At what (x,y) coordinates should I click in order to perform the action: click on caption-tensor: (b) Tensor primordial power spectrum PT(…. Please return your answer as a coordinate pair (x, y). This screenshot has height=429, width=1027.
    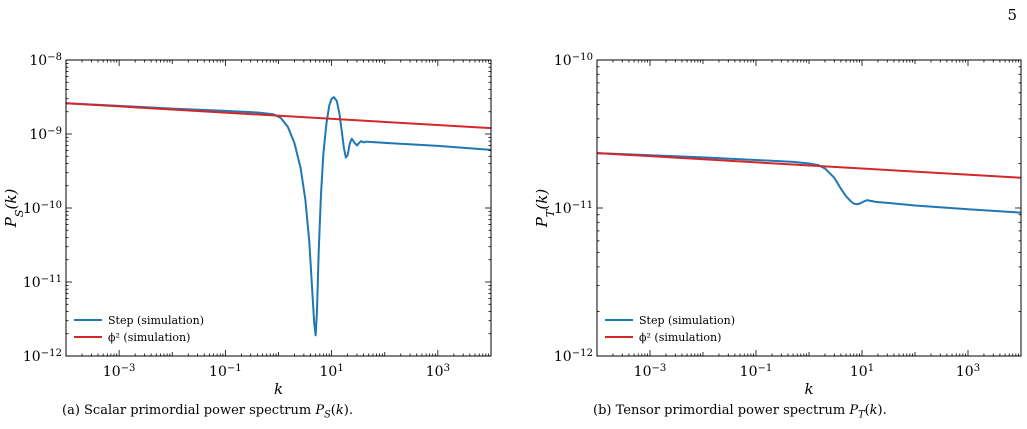
    Looking at the image, I should click on (740, 412).